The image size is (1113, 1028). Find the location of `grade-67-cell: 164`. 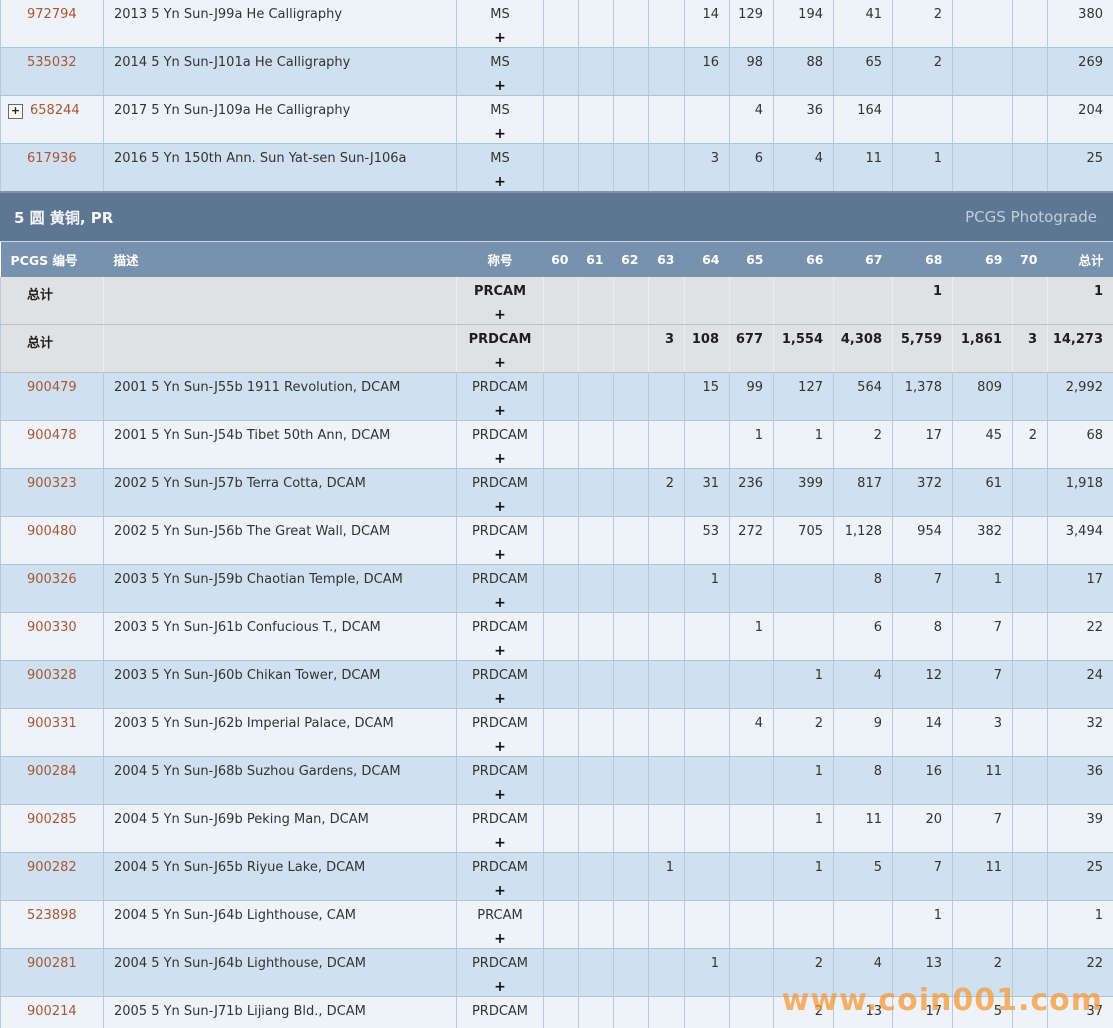

grade-67-cell: 164 is located at coordinates (863, 119).